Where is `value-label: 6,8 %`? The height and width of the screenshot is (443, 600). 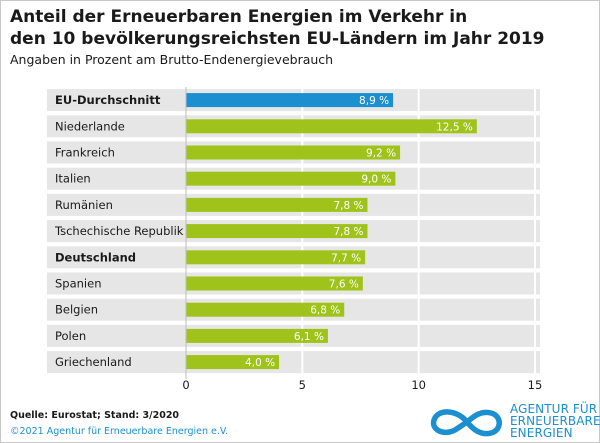 value-label: 6,8 % is located at coordinates (325, 311).